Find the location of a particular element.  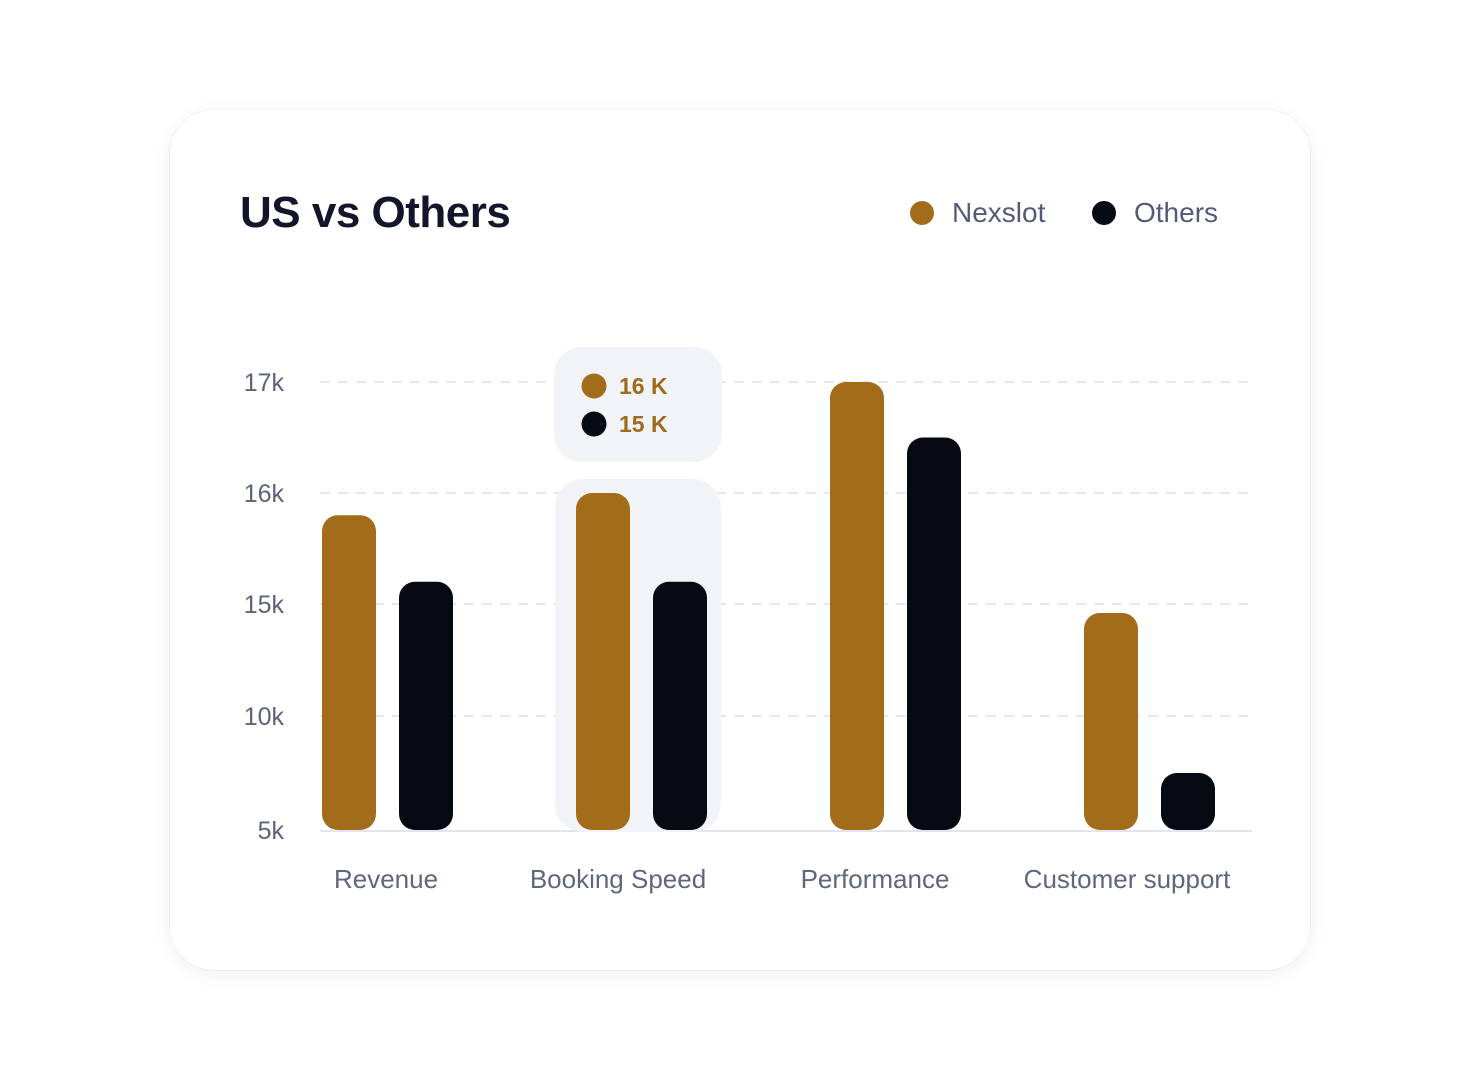

tooltip-value: 16 K is located at coordinates (643, 386).